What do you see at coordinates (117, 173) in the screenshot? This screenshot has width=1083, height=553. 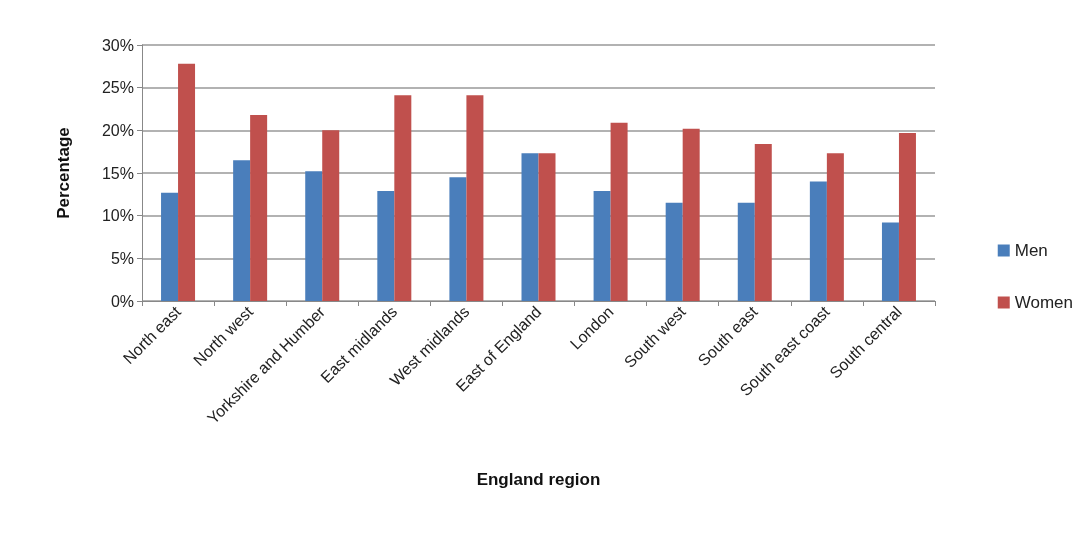 I see `y-tick-label: 15%` at bounding box center [117, 173].